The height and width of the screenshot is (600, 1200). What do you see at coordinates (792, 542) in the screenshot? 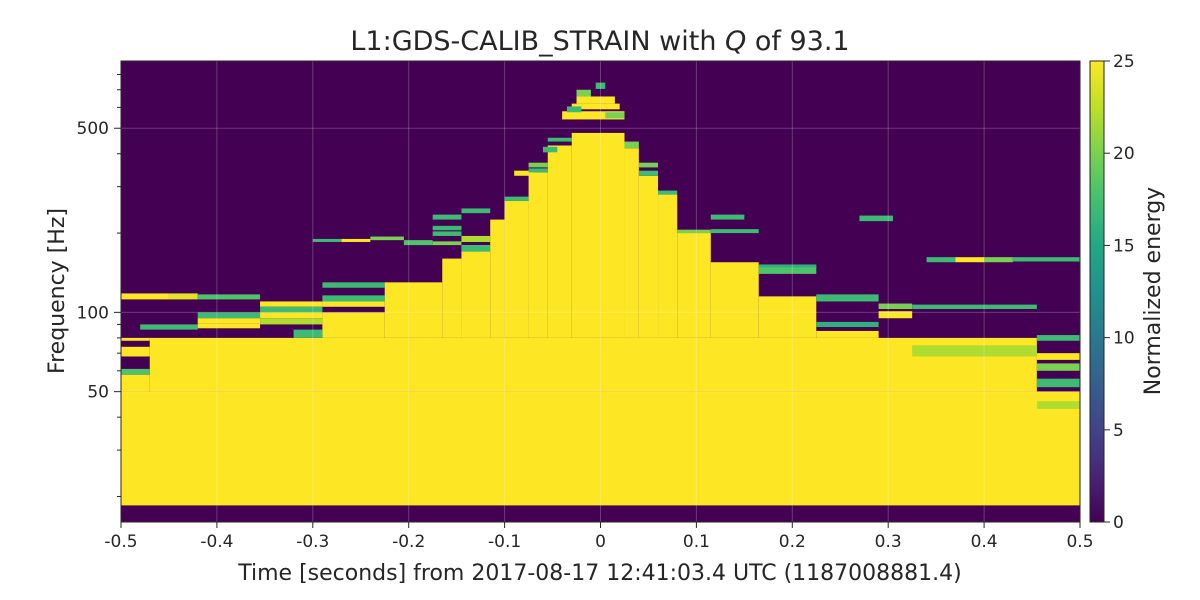
I see `x-tick-label: 0.2` at bounding box center [792, 542].